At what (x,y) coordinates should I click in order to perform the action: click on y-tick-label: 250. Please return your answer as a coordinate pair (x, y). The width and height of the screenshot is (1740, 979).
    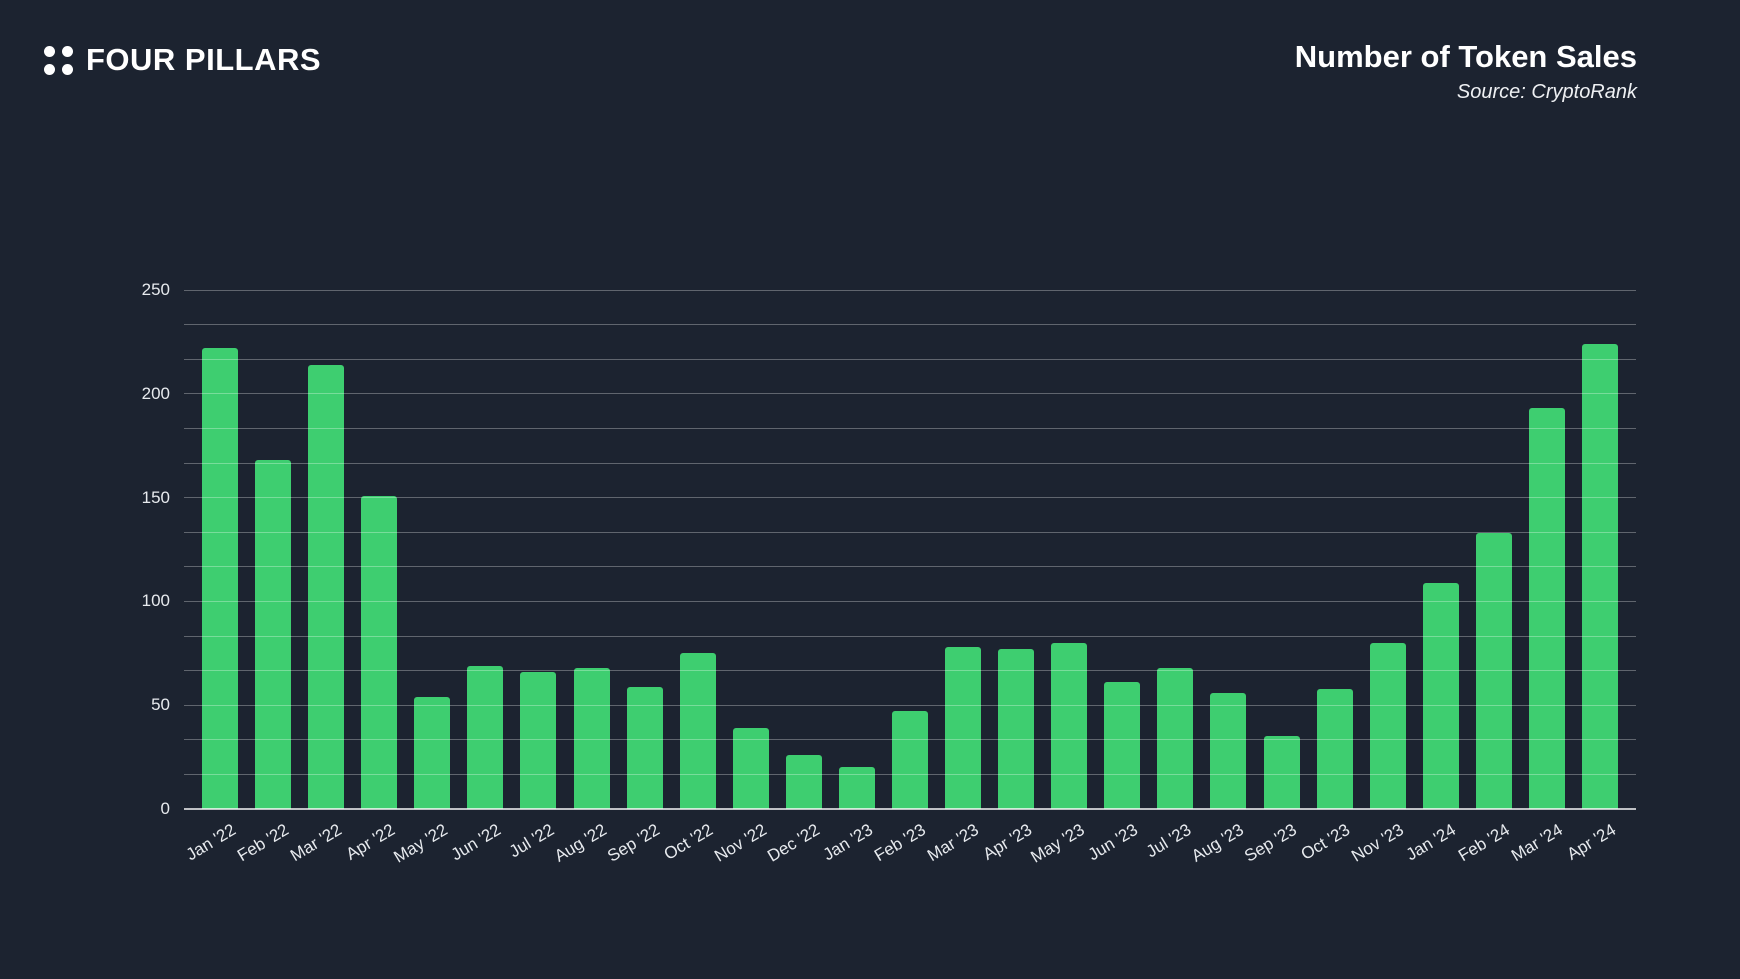
    Looking at the image, I should click on (155, 289).